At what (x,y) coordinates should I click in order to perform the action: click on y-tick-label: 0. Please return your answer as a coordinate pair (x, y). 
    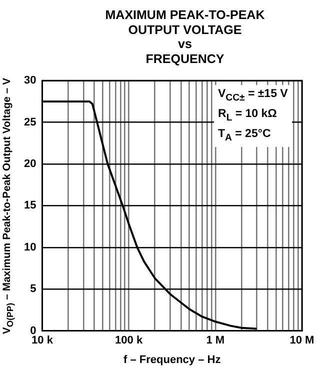
    Looking at the image, I should click on (33, 330).